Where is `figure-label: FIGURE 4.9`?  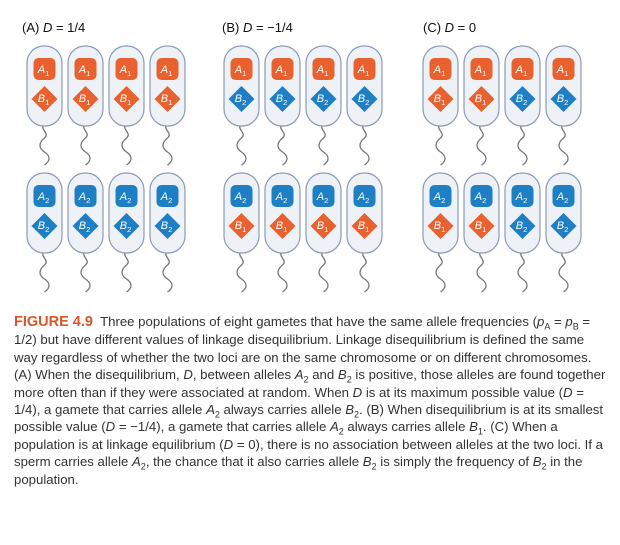
figure-label: FIGURE 4.9 is located at coordinates (53, 322).